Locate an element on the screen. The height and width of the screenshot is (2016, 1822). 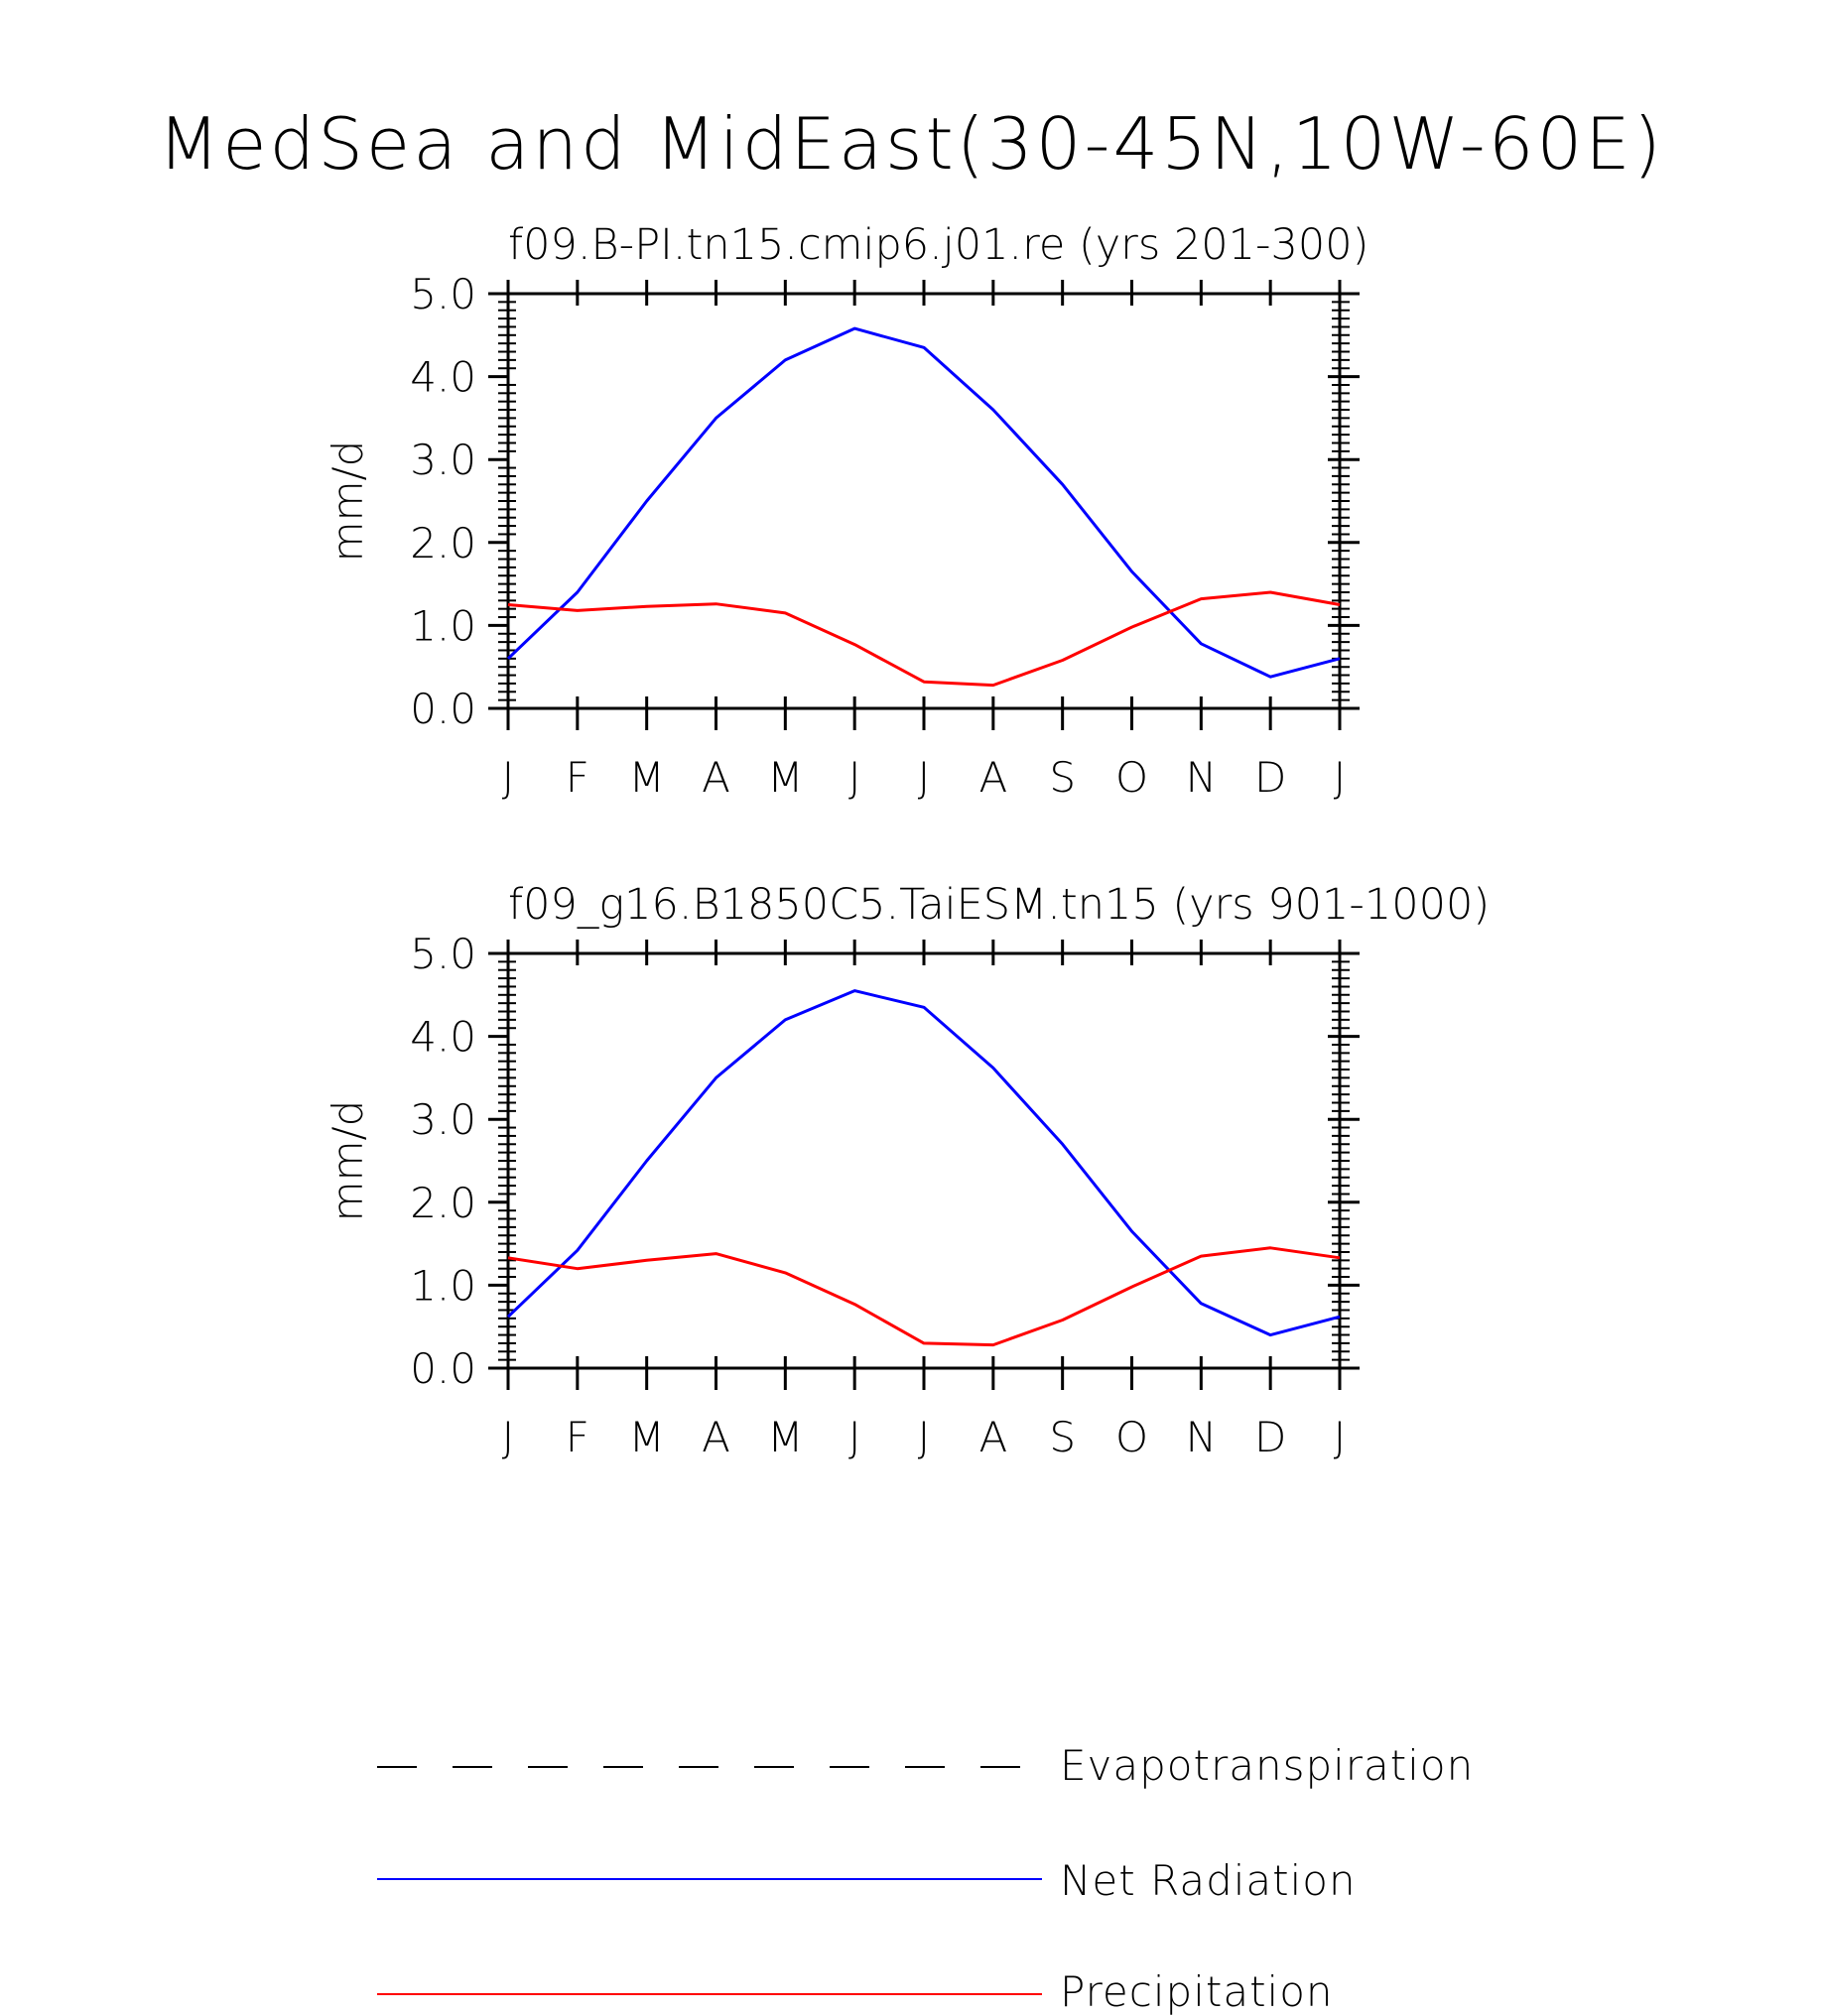
legend-label-precipitation: Precipitation is located at coordinates (1197, 1991).